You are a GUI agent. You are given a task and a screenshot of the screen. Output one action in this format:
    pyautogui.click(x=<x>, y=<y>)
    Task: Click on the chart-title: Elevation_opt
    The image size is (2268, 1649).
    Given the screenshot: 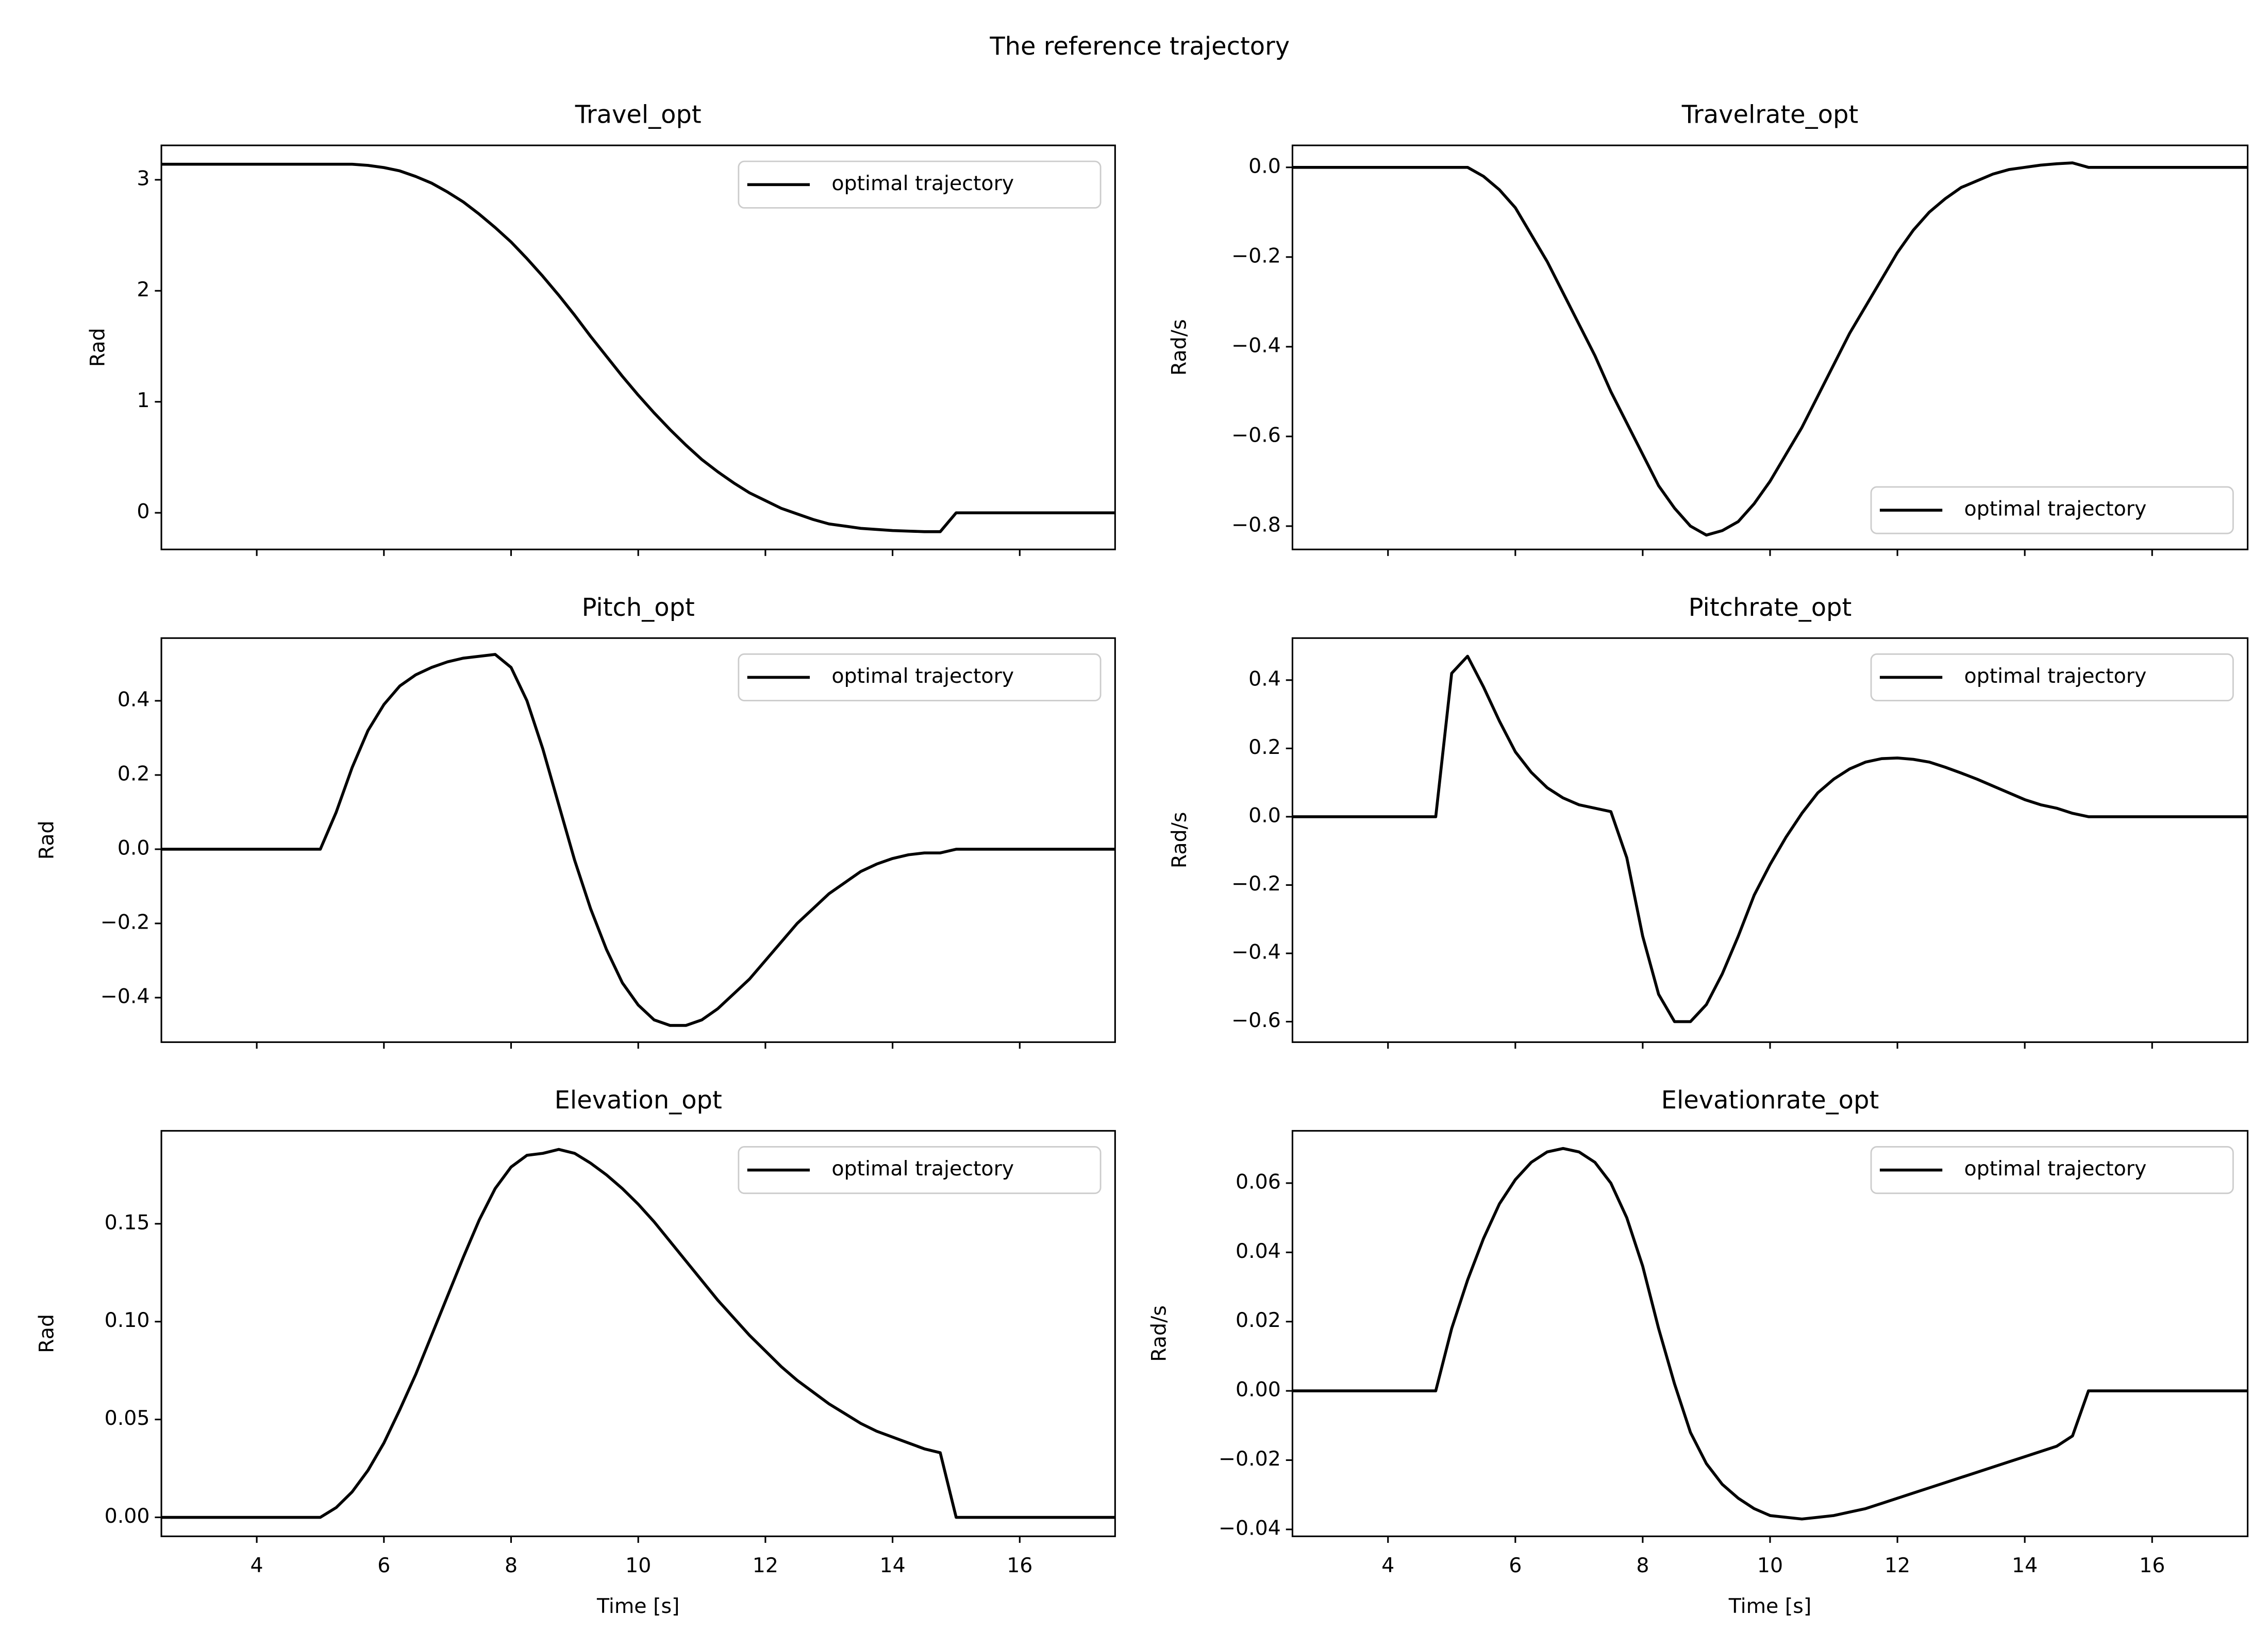 What is the action you would take?
    pyautogui.click(x=639, y=1100)
    